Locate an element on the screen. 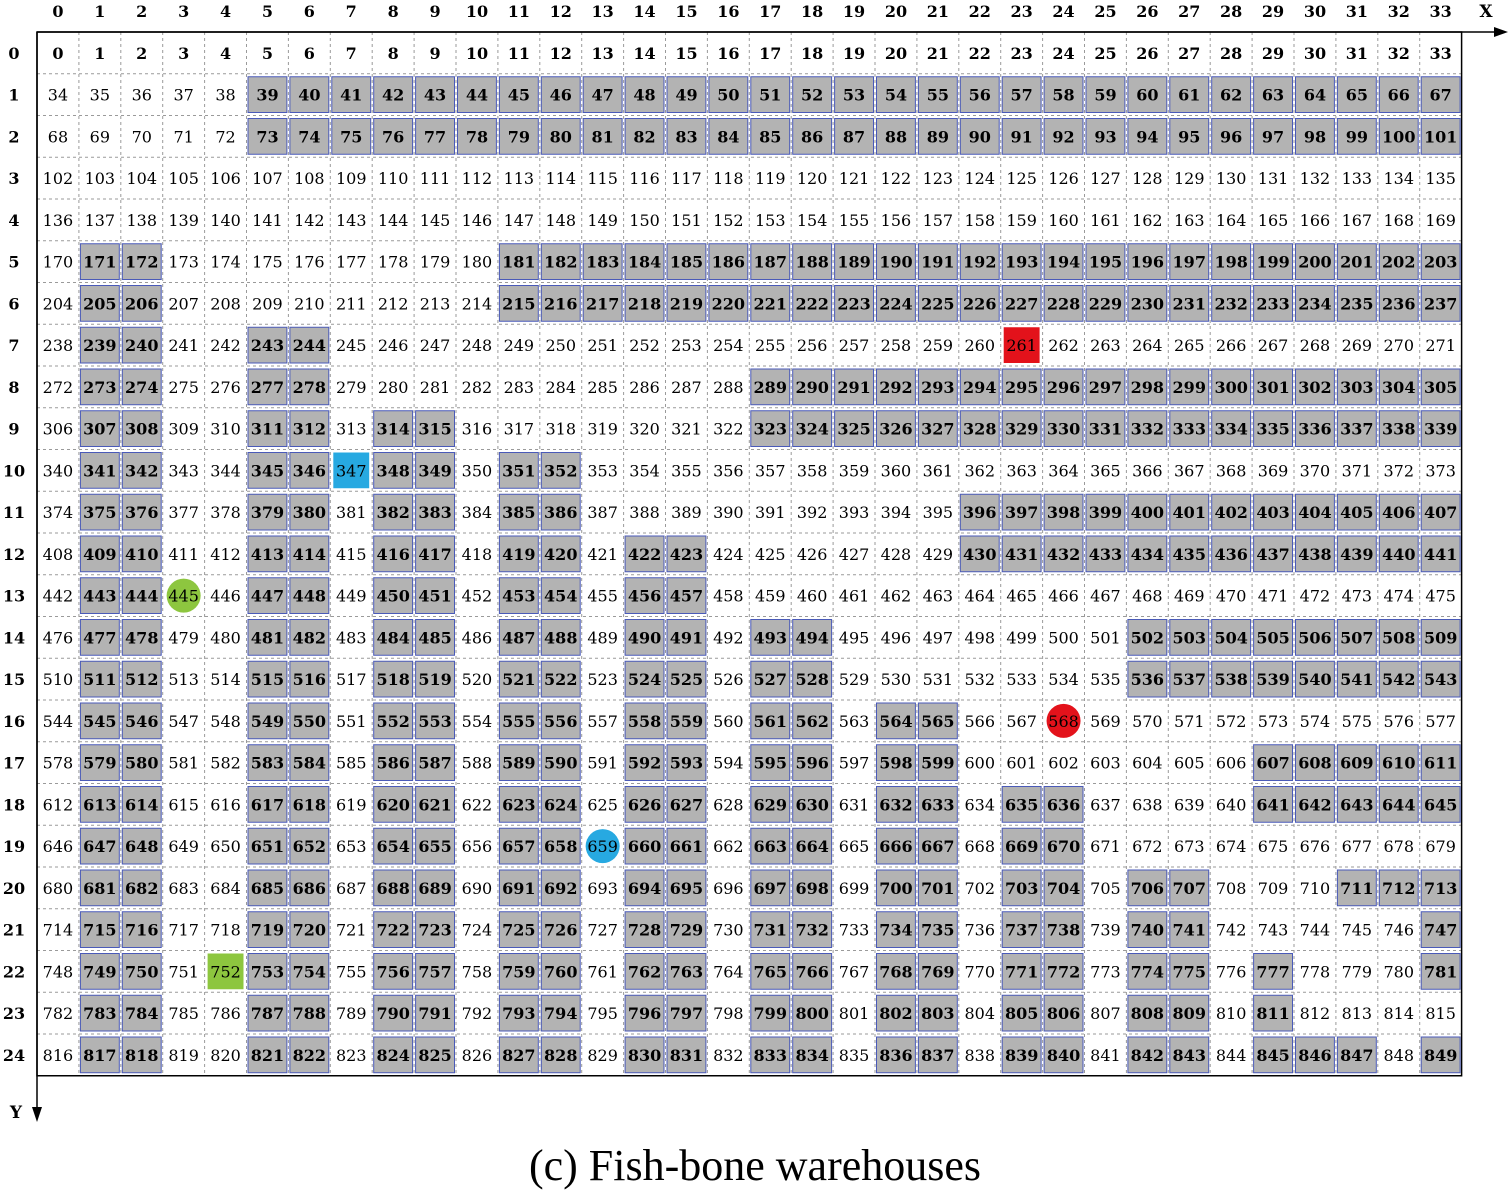 This screenshot has height=1195, width=1510. cell-number: 152 is located at coordinates (728, 220).